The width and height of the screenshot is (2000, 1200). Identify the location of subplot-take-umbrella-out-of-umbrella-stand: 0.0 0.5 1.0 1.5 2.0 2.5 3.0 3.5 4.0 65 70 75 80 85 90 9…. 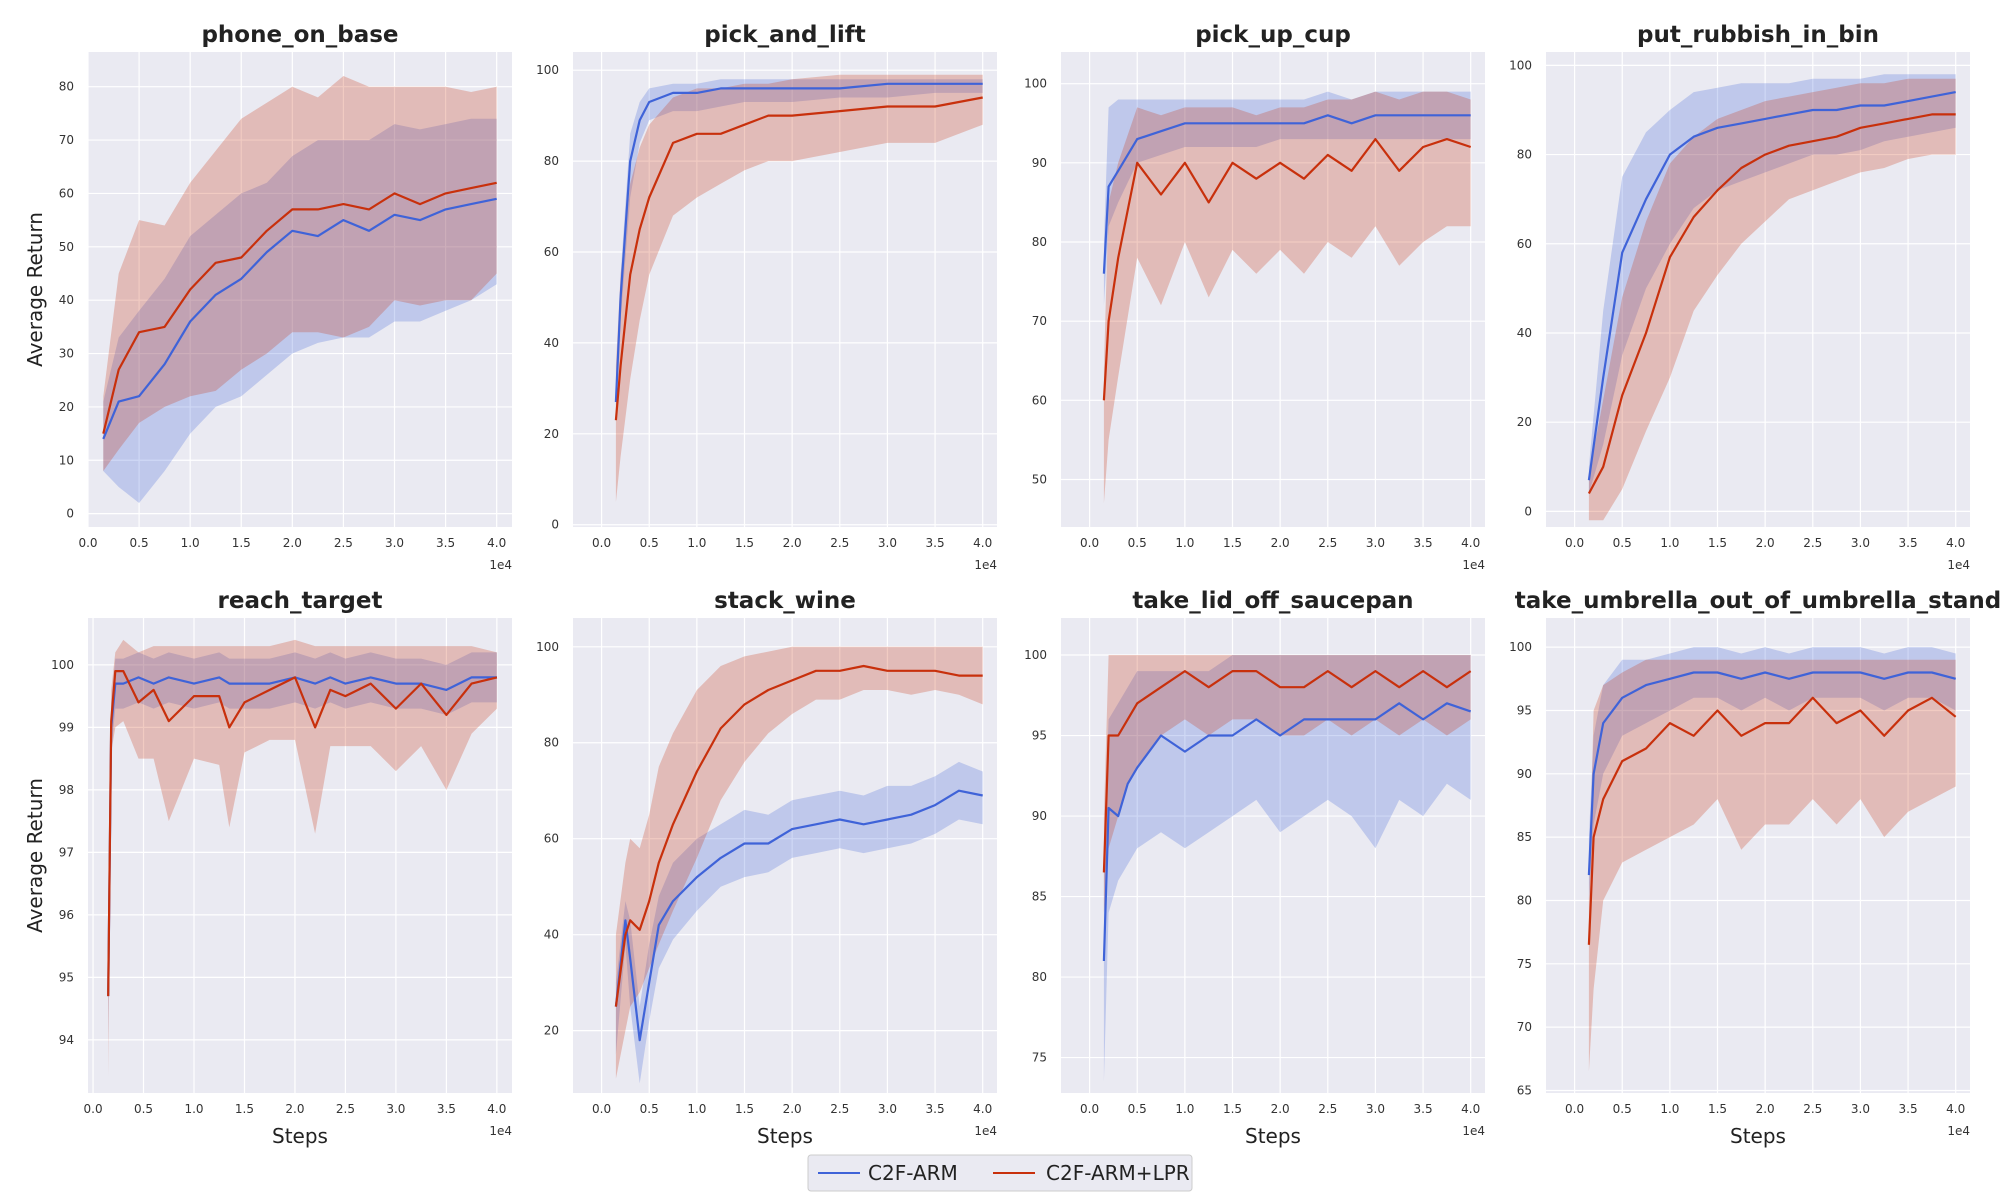
(1754, 868).